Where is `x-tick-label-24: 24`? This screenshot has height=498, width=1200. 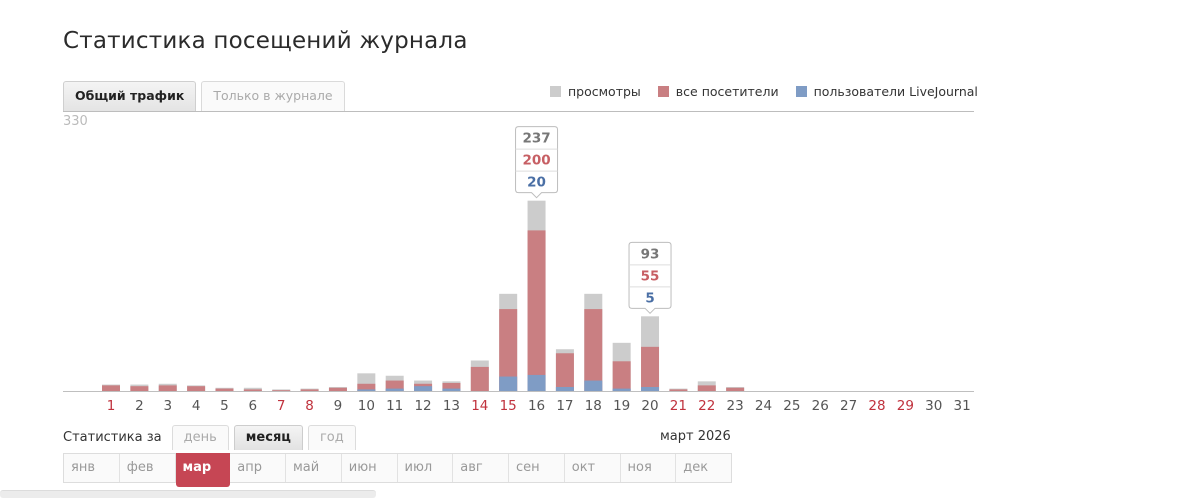
x-tick-label-24: 24 is located at coordinates (763, 406).